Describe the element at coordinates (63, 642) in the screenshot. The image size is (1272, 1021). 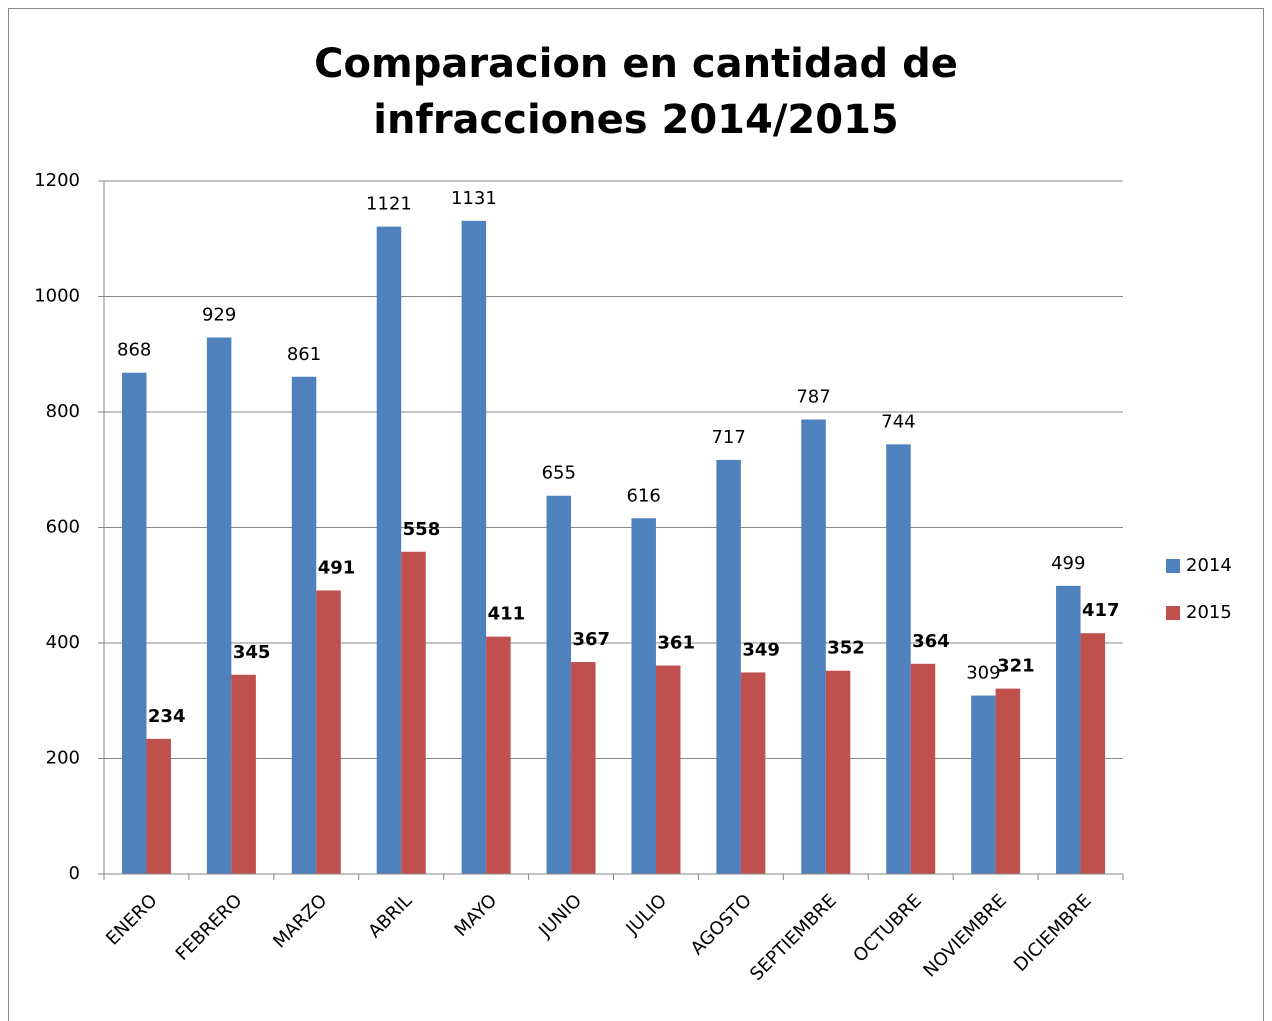
I see `y-tick-label: 400` at that location.